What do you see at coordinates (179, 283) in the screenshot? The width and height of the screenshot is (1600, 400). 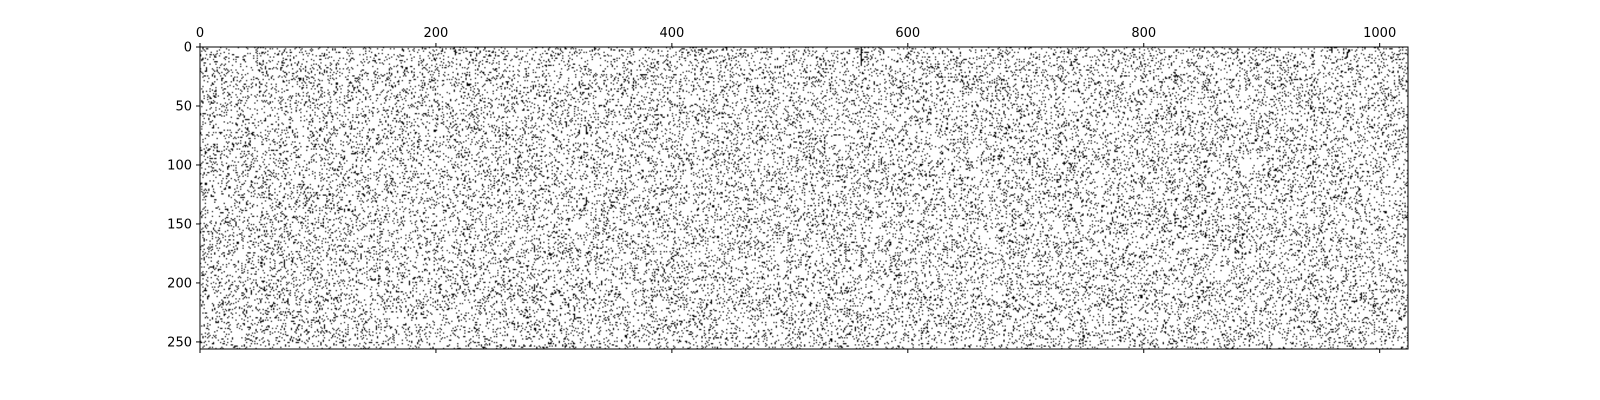 I see `y-tick-label: 200` at bounding box center [179, 283].